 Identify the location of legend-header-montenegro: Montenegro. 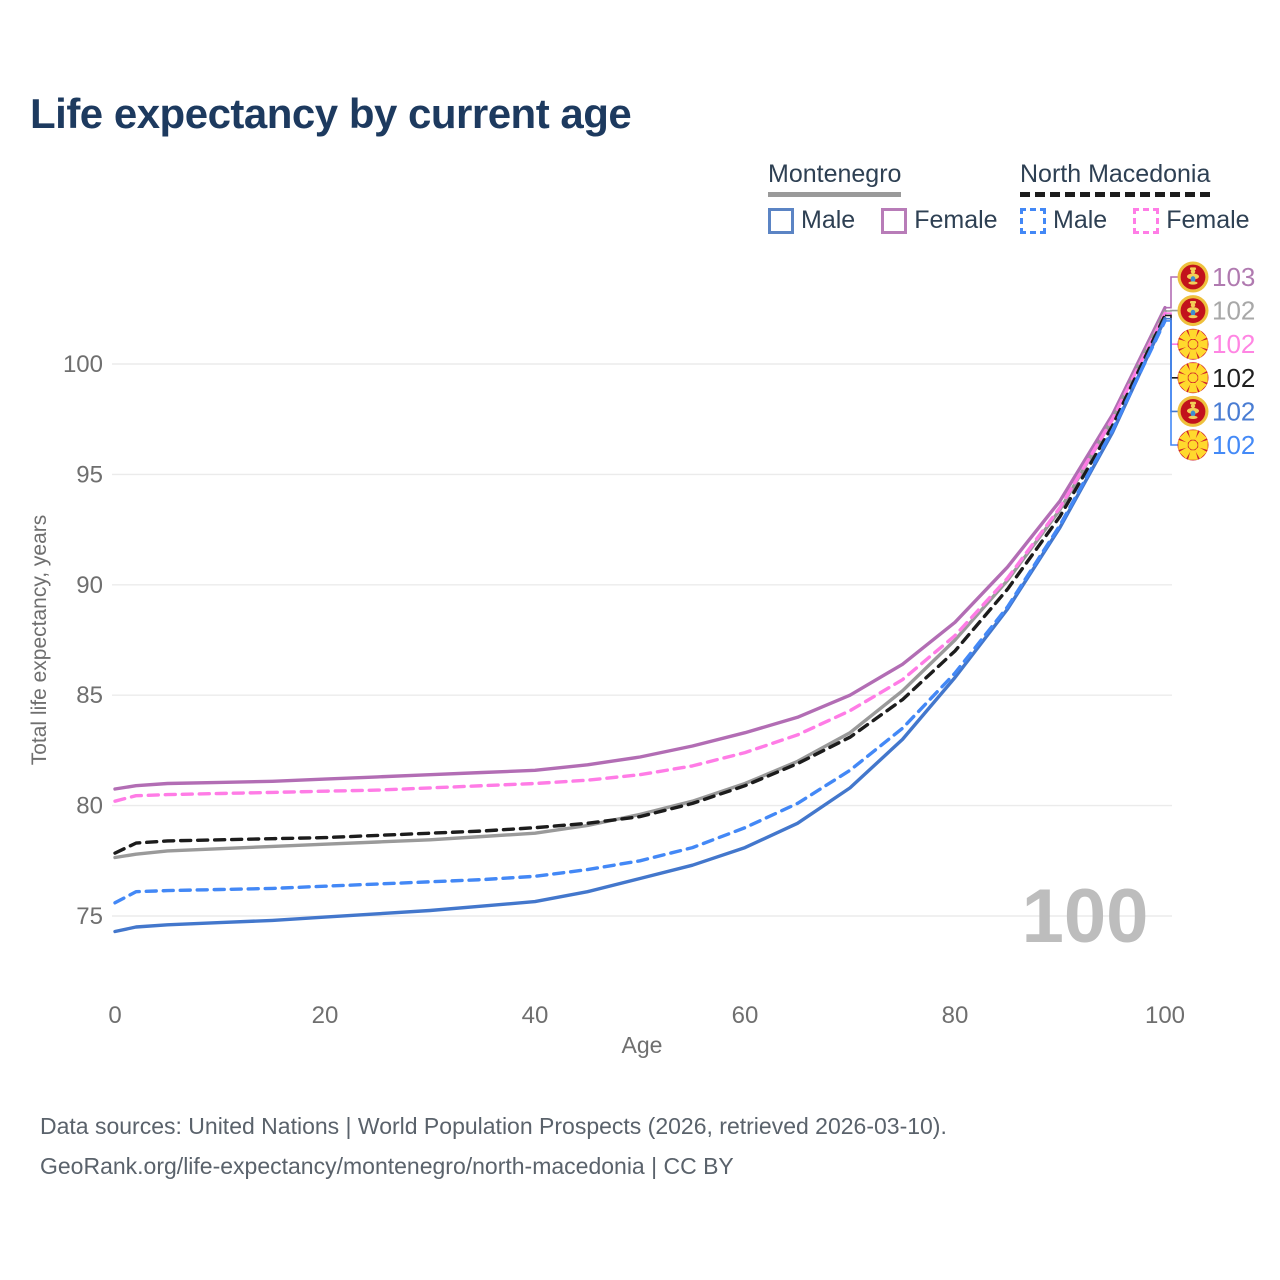
(835, 178).